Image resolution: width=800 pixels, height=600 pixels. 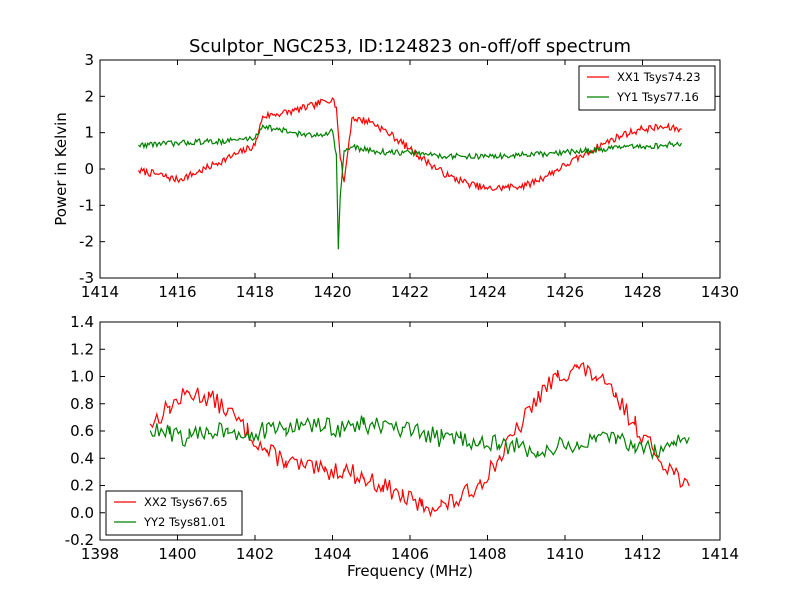 I want to click on bottom-y-tick-label: 0.0, so click(x=82, y=513).